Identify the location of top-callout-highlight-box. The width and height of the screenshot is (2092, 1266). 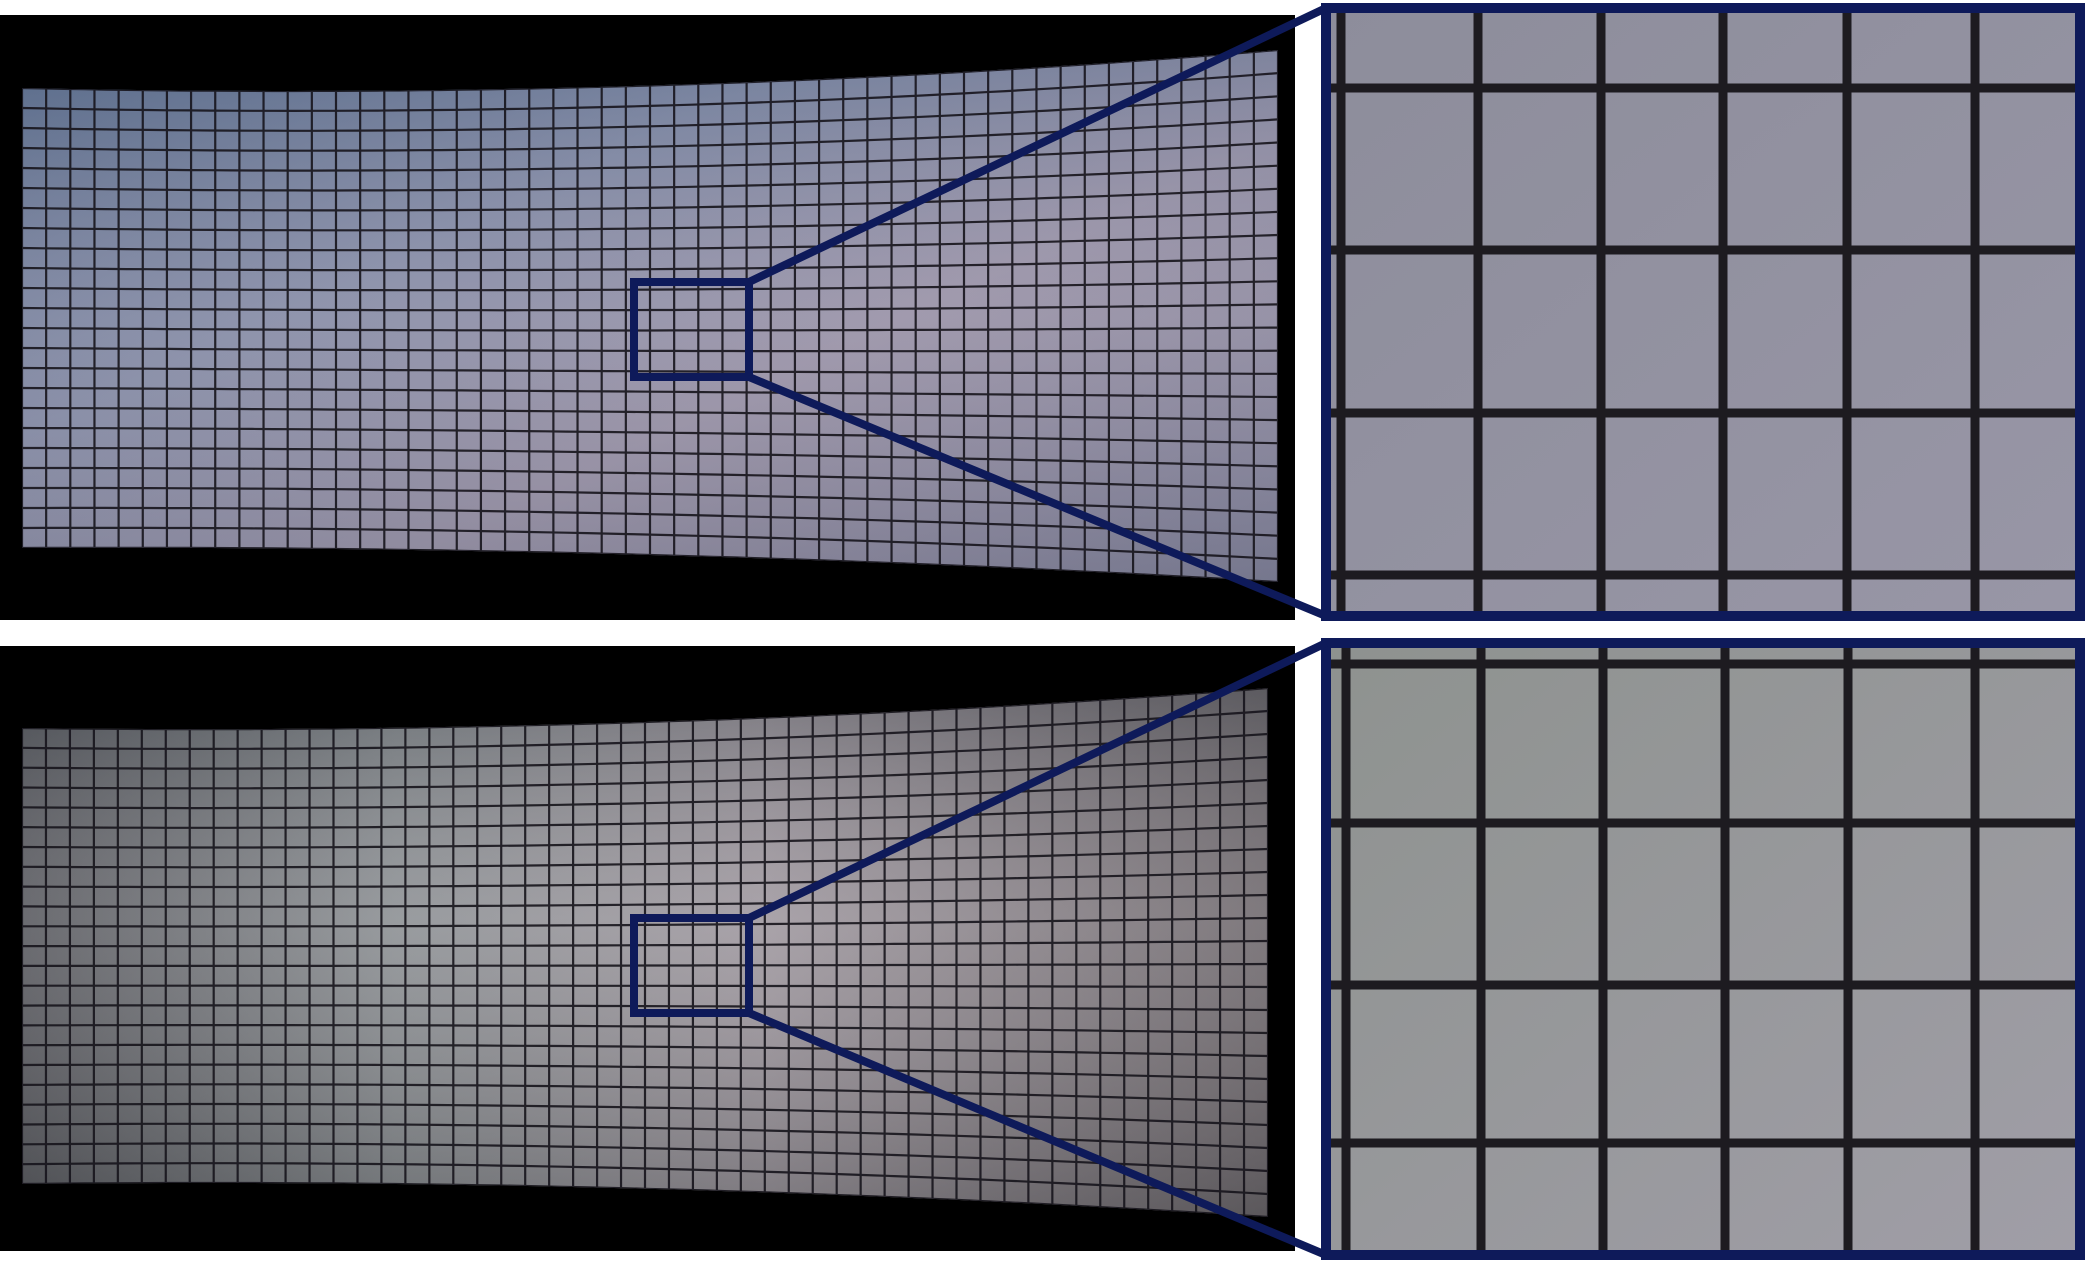
(691, 329).